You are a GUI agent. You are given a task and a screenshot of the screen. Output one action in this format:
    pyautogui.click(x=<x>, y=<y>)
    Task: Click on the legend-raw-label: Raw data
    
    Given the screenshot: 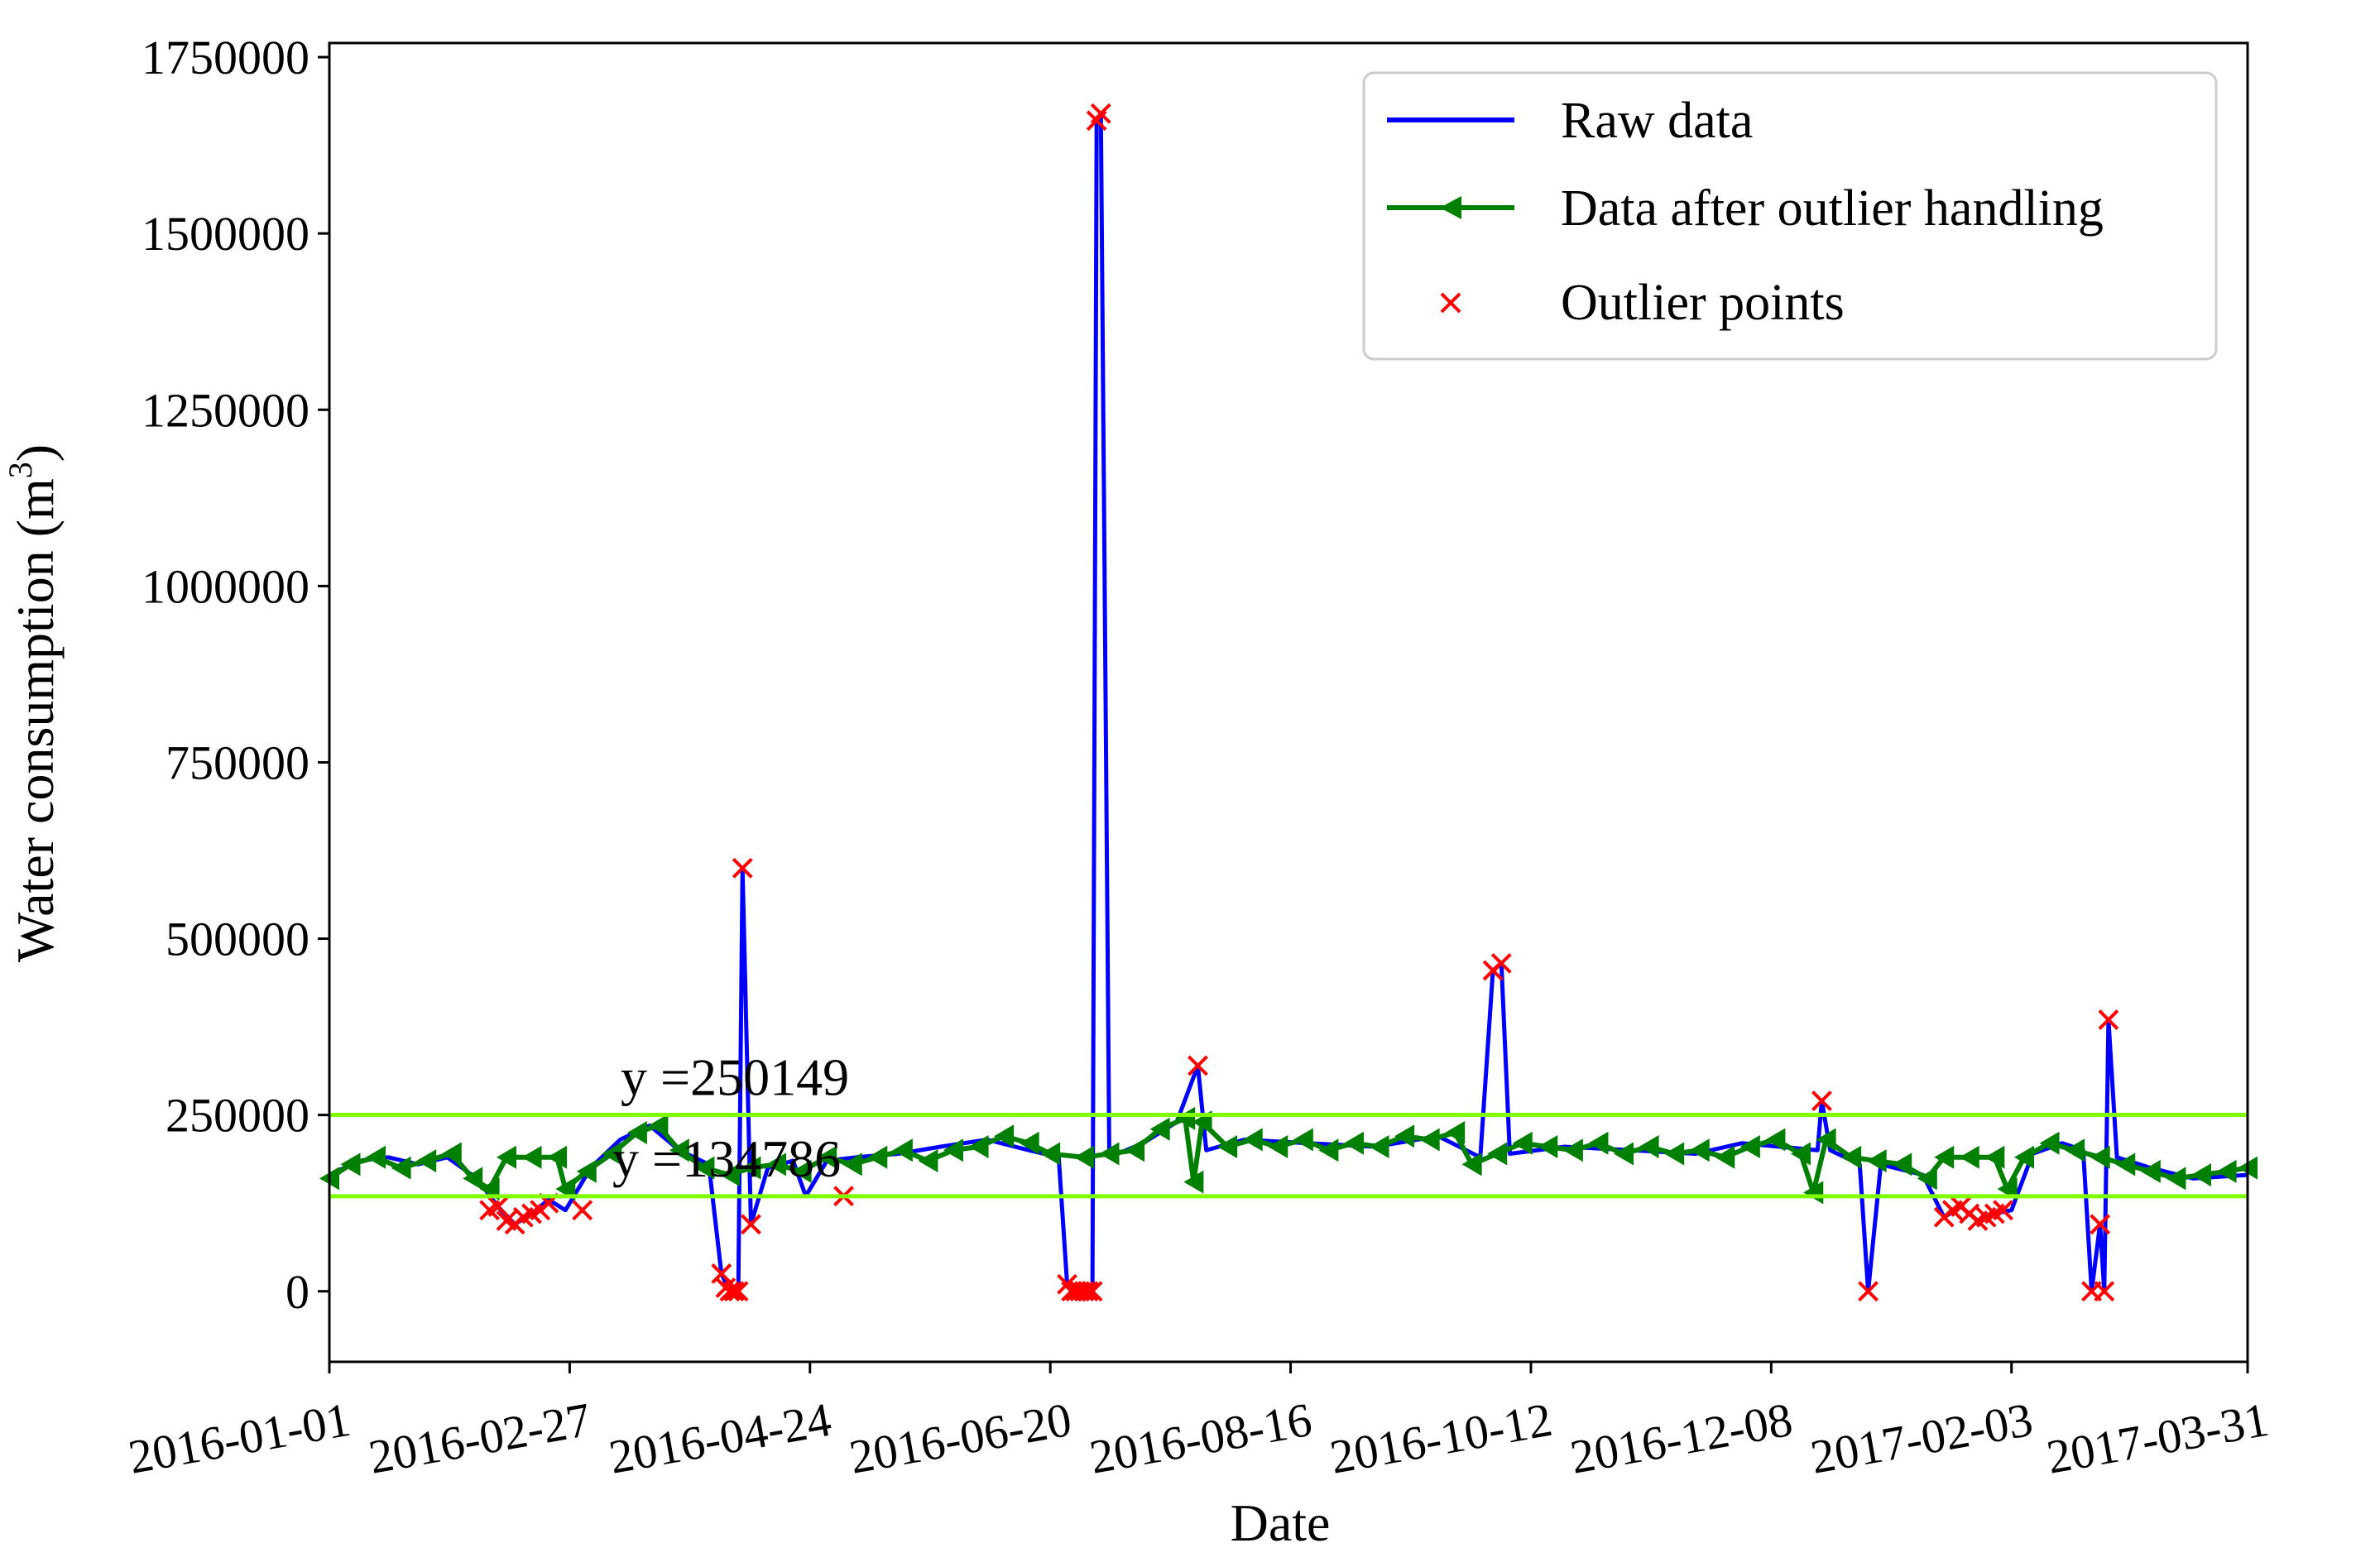 What is the action you would take?
    pyautogui.click(x=1657, y=121)
    